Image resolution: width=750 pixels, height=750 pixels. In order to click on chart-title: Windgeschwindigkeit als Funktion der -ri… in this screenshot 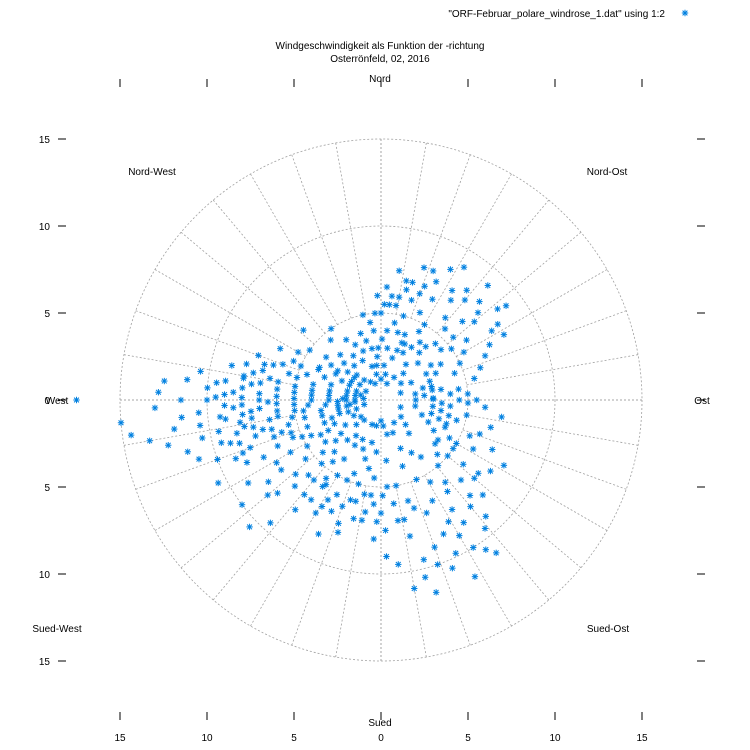, I will do `click(380, 46)`.